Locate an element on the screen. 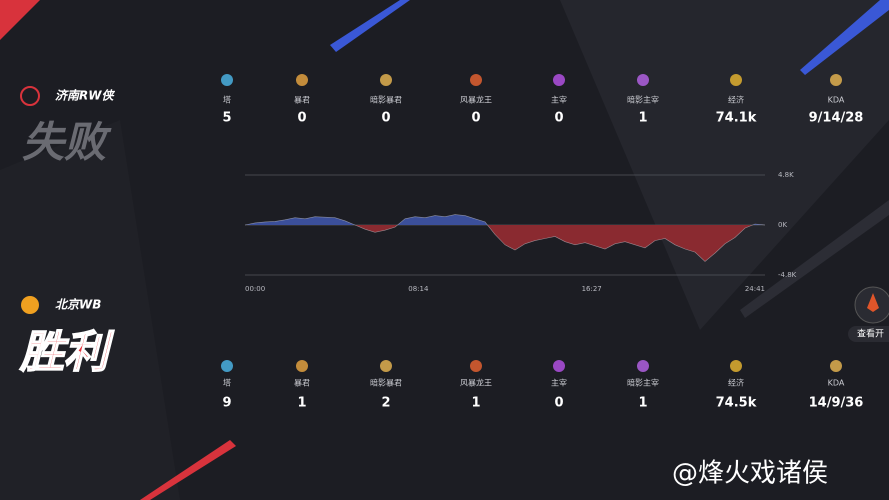 This screenshot has width=889, height=500. x-tick-label: 16:27 is located at coordinates (592, 289).